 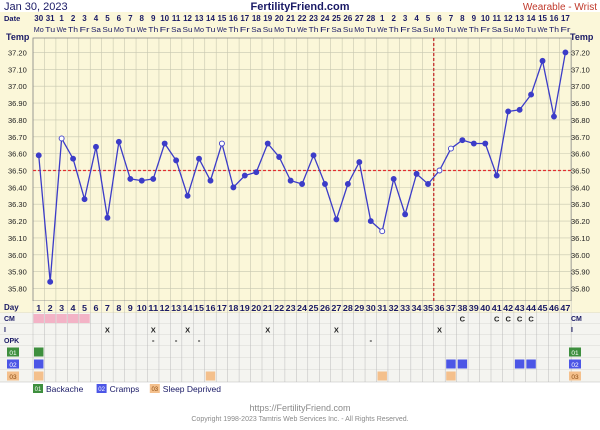 I want to click on y-tick-label-right: 36.70, so click(x=580, y=137).